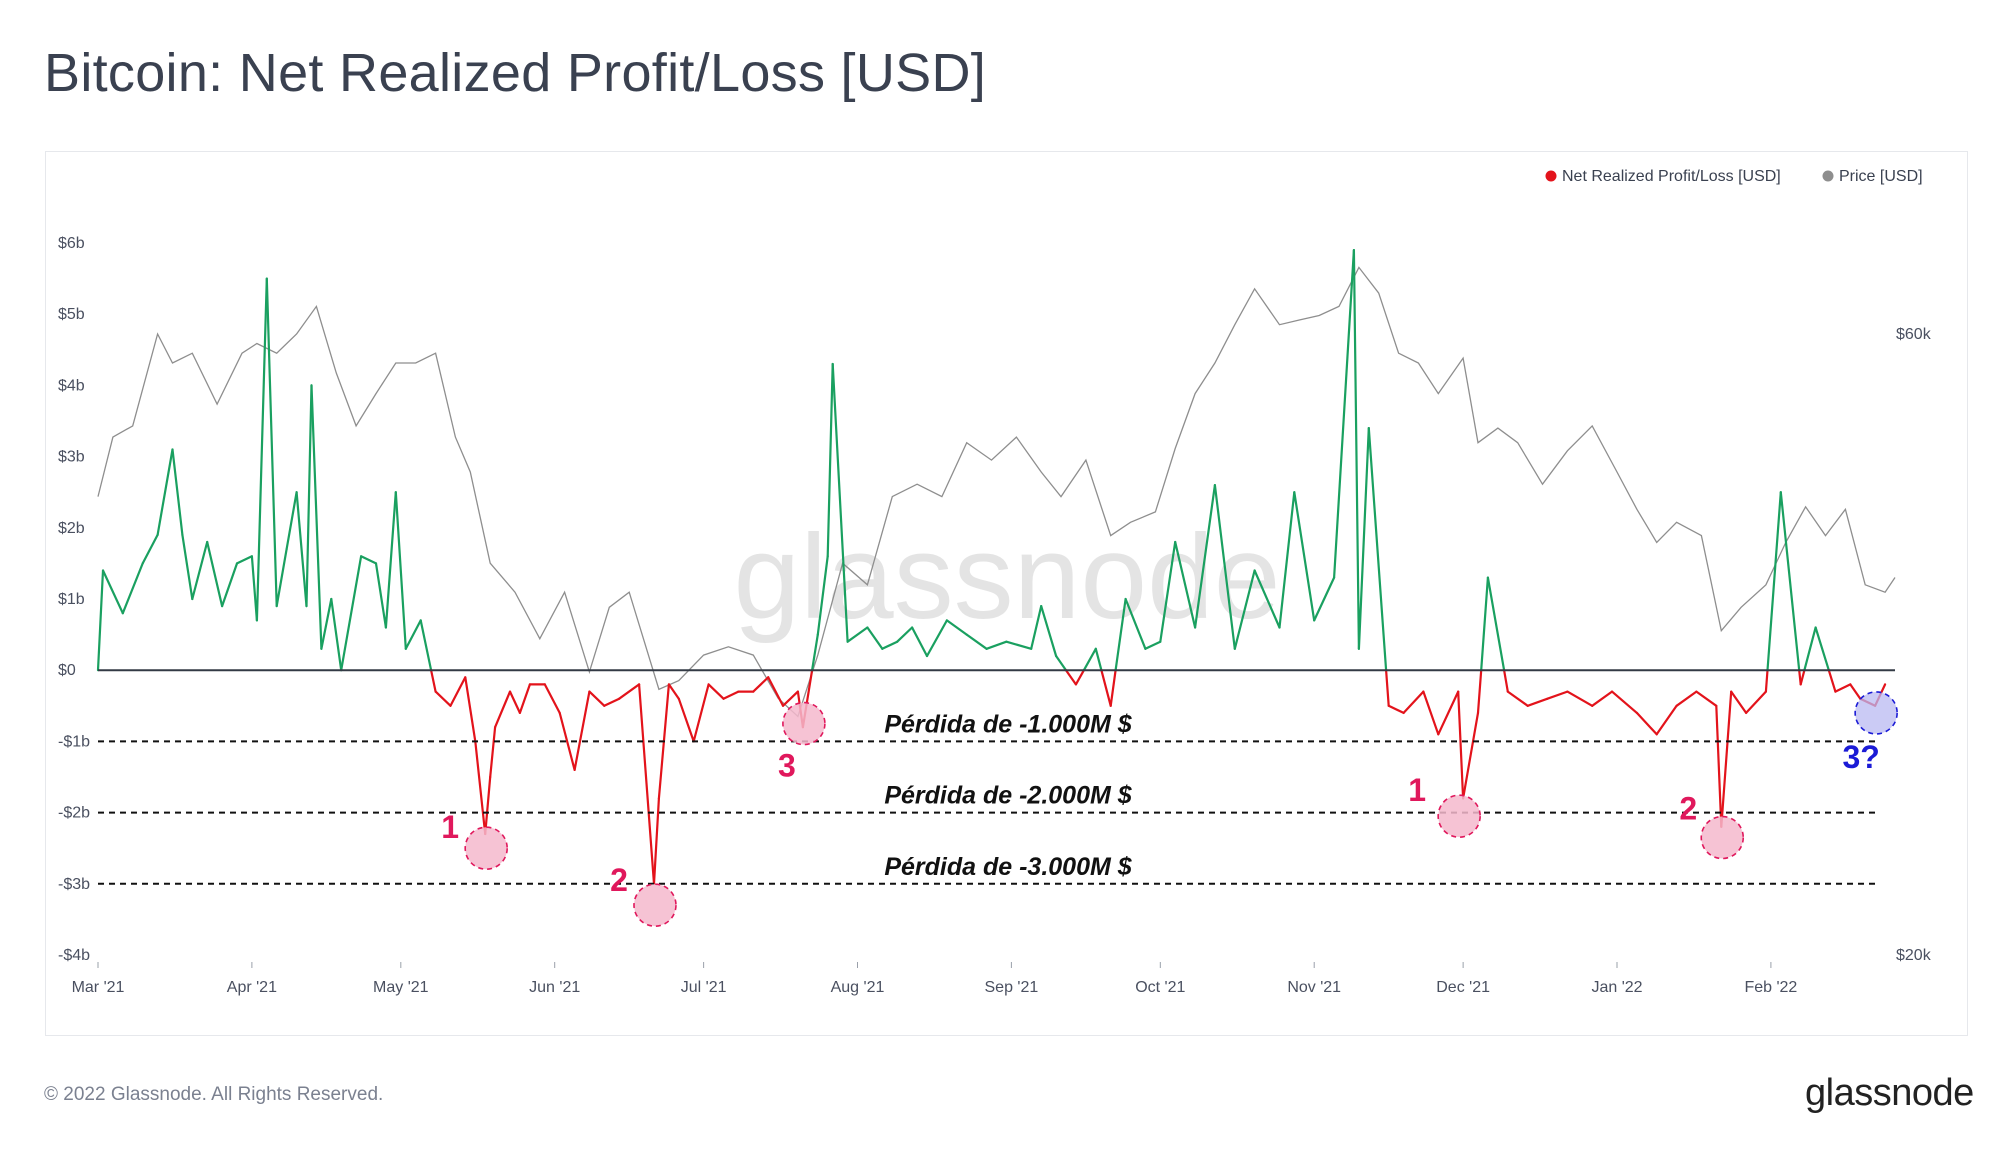 The height and width of the screenshot is (1152, 2000). I want to click on y-left-tick-label: -$3b, so click(74, 884).